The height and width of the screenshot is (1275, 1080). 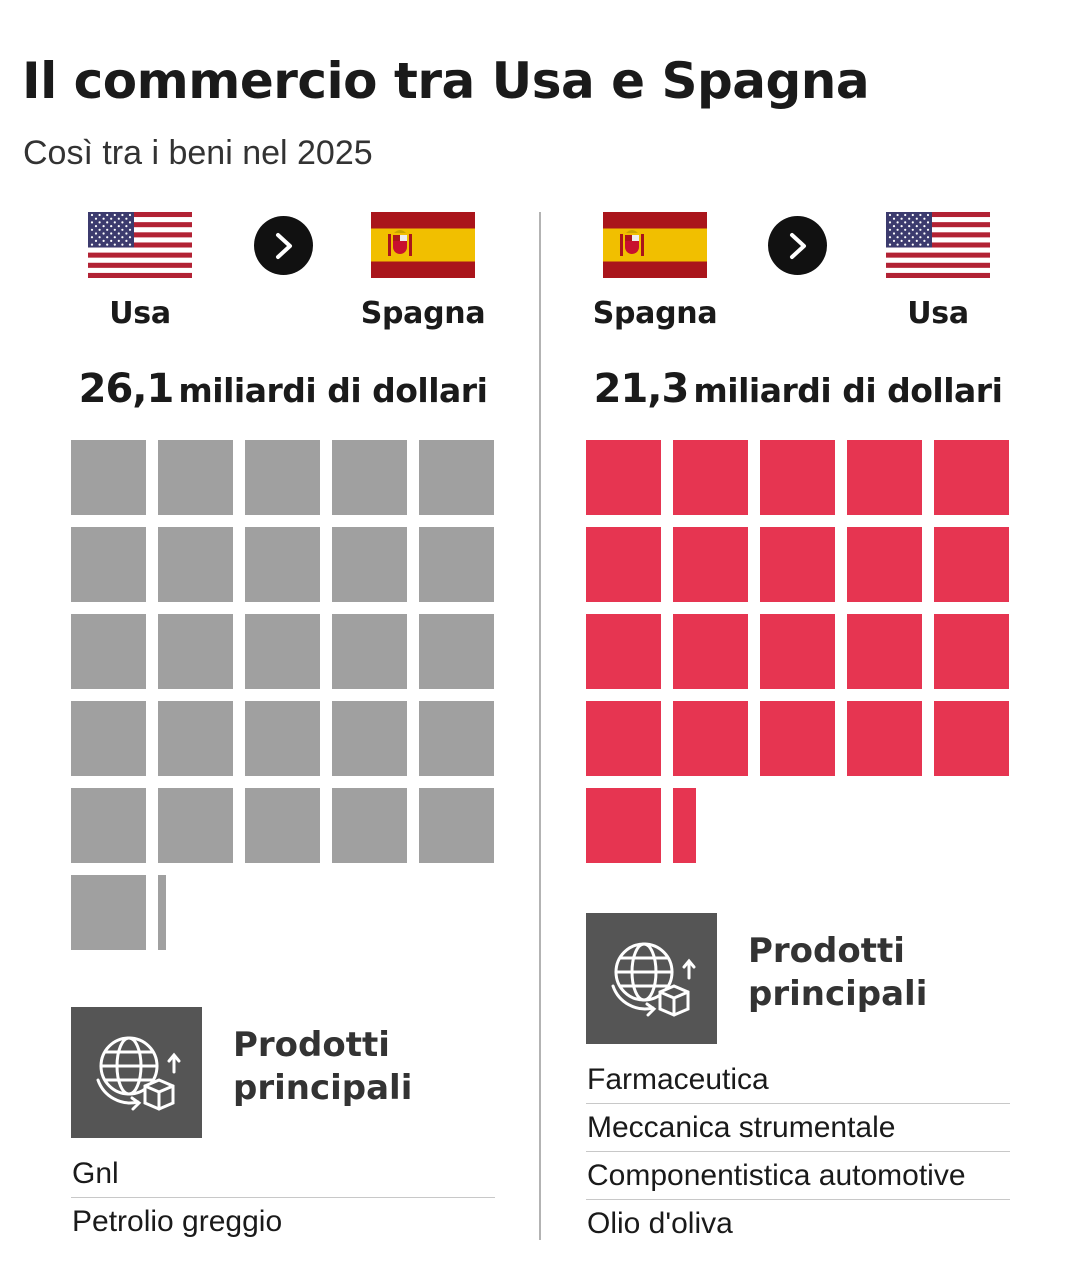 What do you see at coordinates (655, 313) in the screenshot?
I see `origin-country-label: Spagna` at bounding box center [655, 313].